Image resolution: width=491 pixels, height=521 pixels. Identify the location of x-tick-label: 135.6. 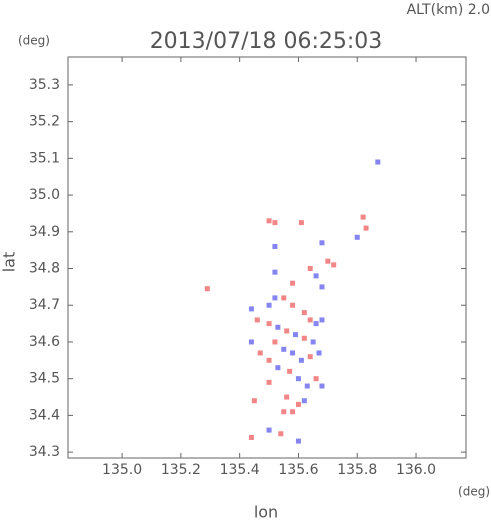
(298, 470).